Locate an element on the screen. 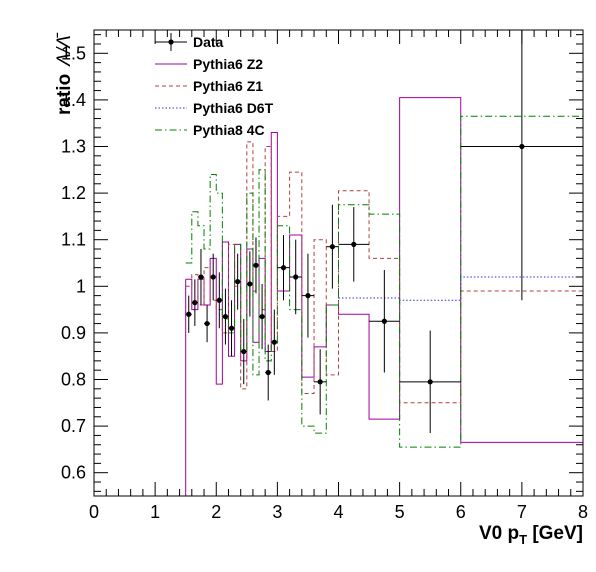  legend-label: Data is located at coordinates (208, 42).